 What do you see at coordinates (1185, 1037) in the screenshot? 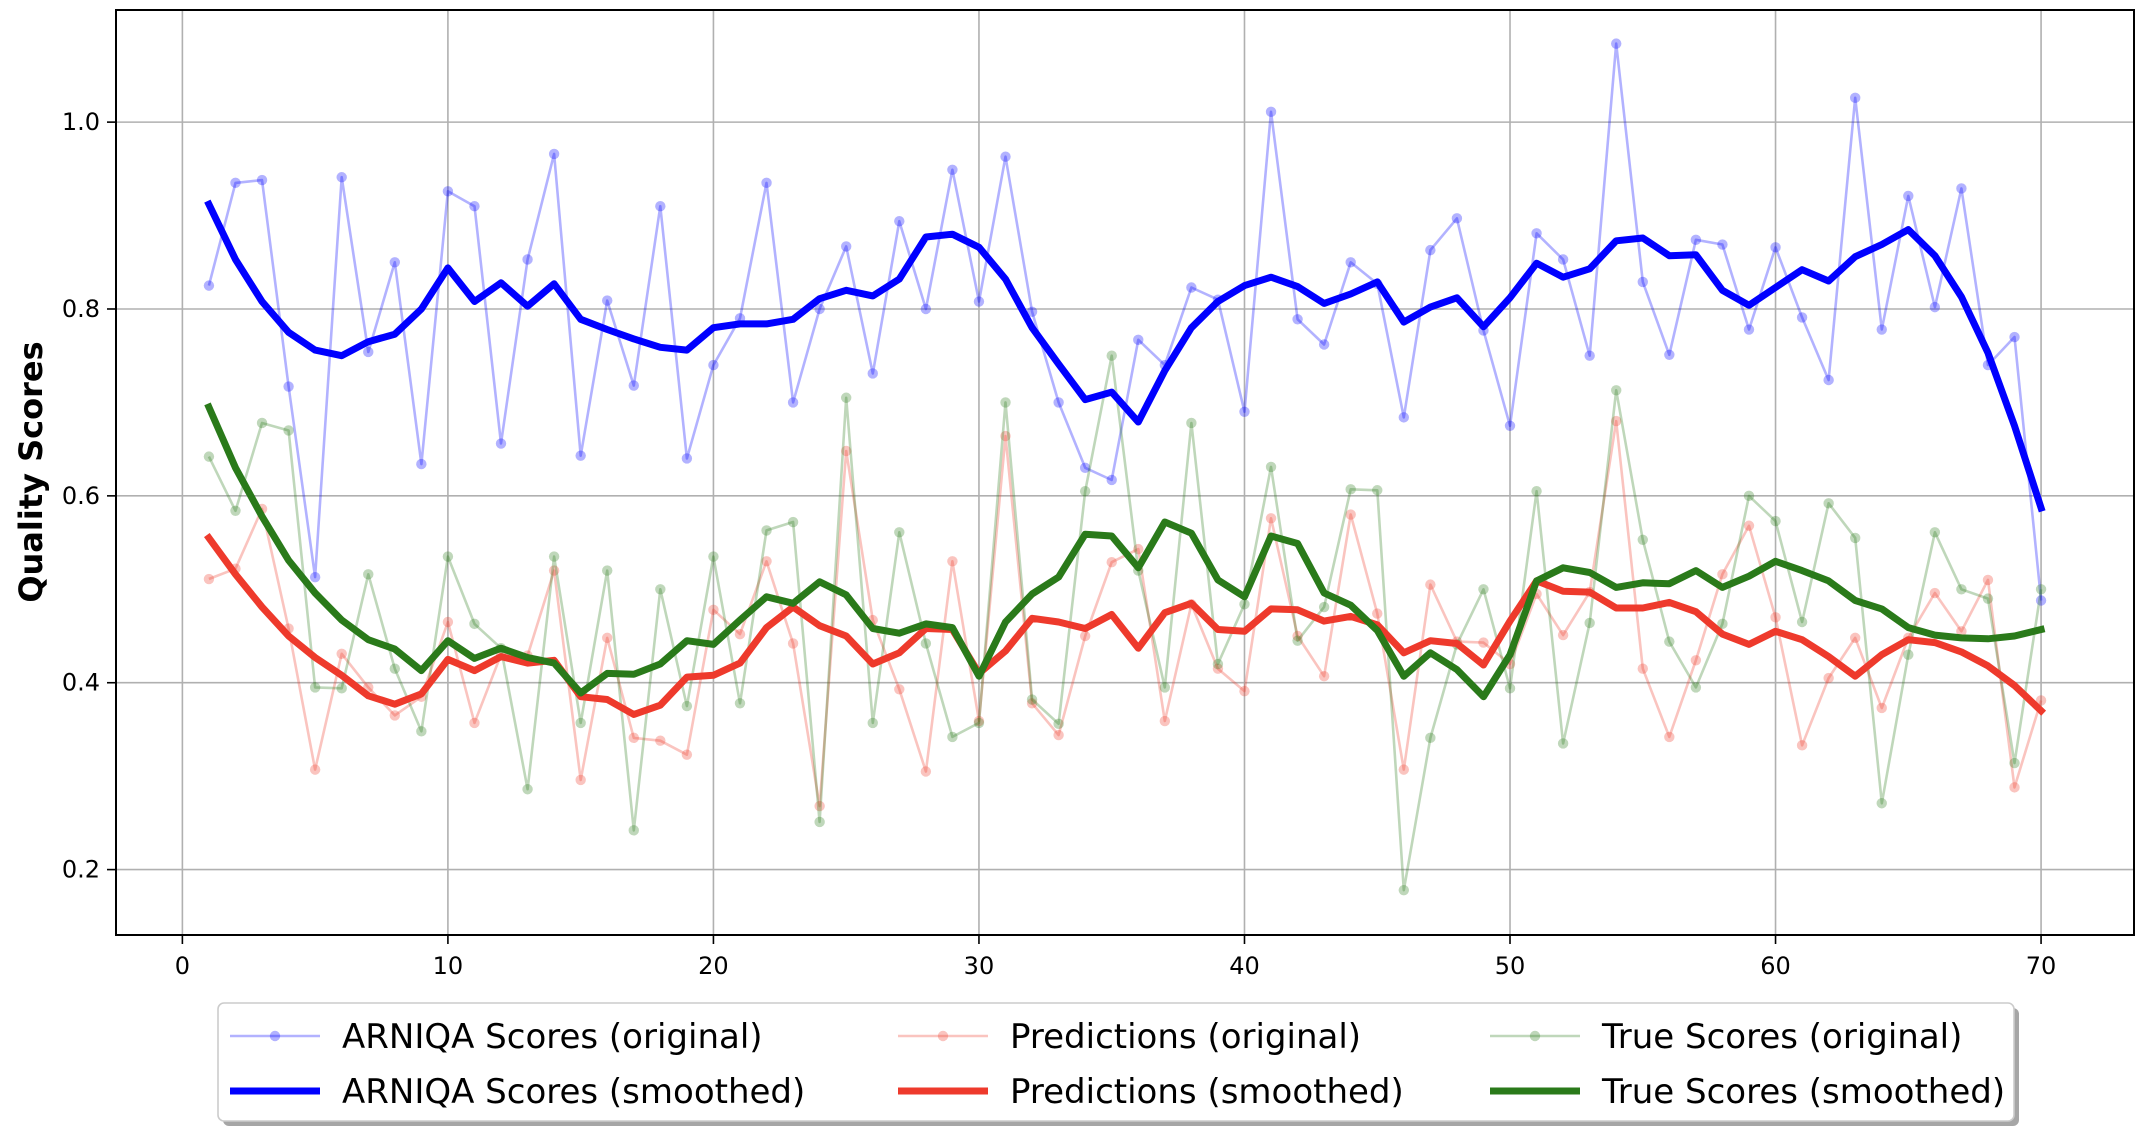
I see `legend-label: Predictions (original)` at bounding box center [1185, 1037].